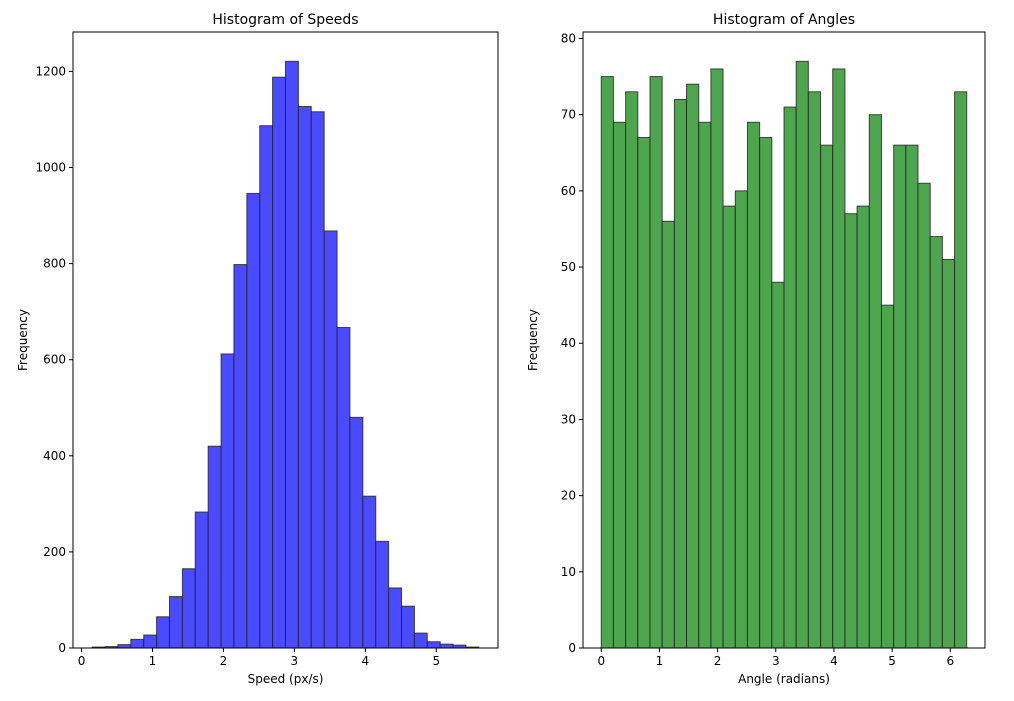 The height and width of the screenshot is (701, 1014). What do you see at coordinates (784, 679) in the screenshot?
I see `x-axis-label: Angle (radians)` at bounding box center [784, 679].